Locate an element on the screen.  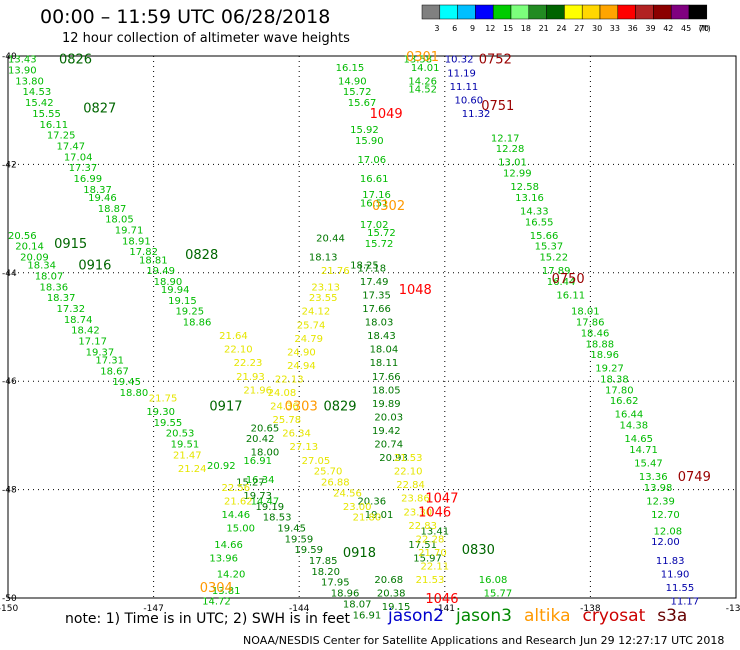
wave-height-value: 12.08 is located at coordinates (667, 531).